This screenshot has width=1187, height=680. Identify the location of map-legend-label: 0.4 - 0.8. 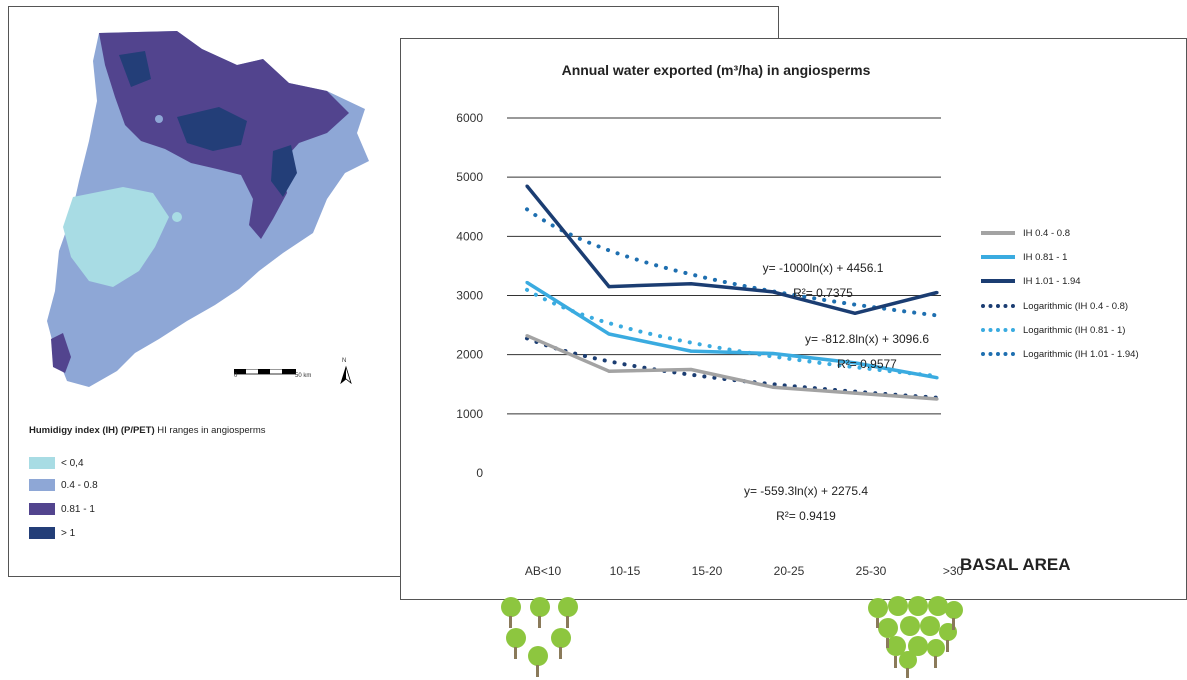
(79, 485).